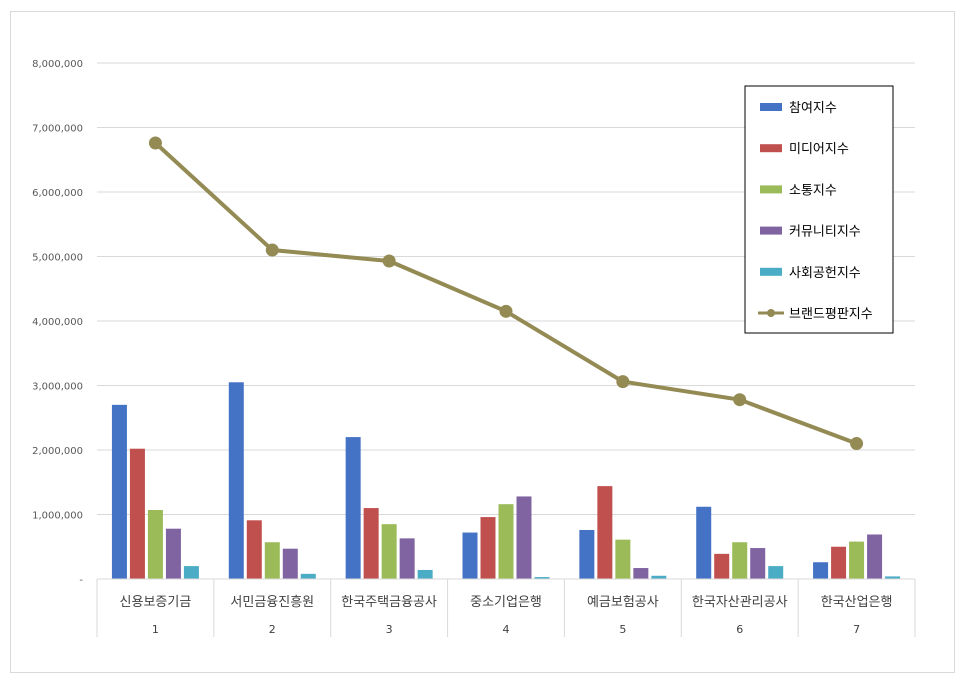 This screenshot has height=685, width=966. Describe the element at coordinates (57, 129) in the screenshot. I see `y-tick-label: 7,000,000` at that location.